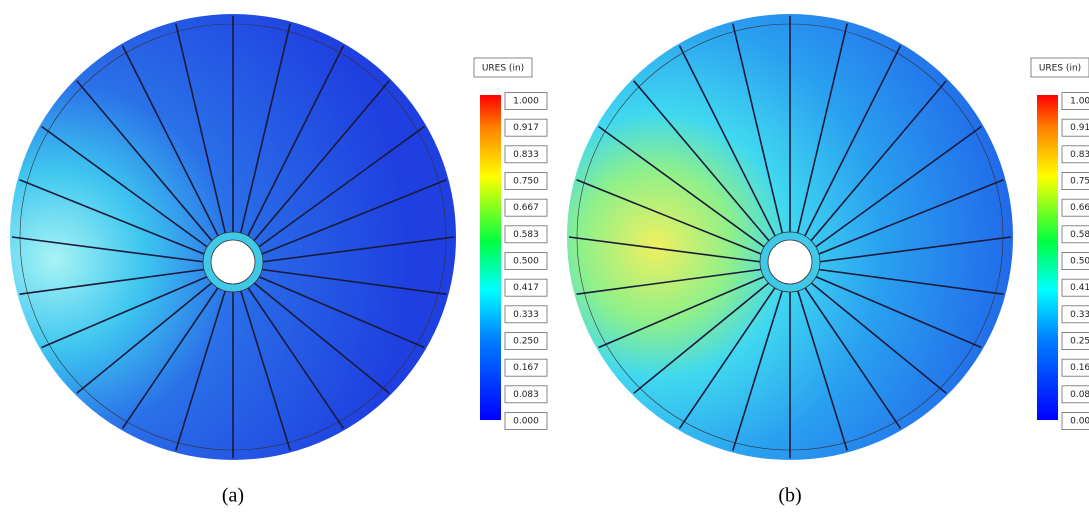  Describe the element at coordinates (789, 496) in the screenshot. I see `caption: (b)` at that location.